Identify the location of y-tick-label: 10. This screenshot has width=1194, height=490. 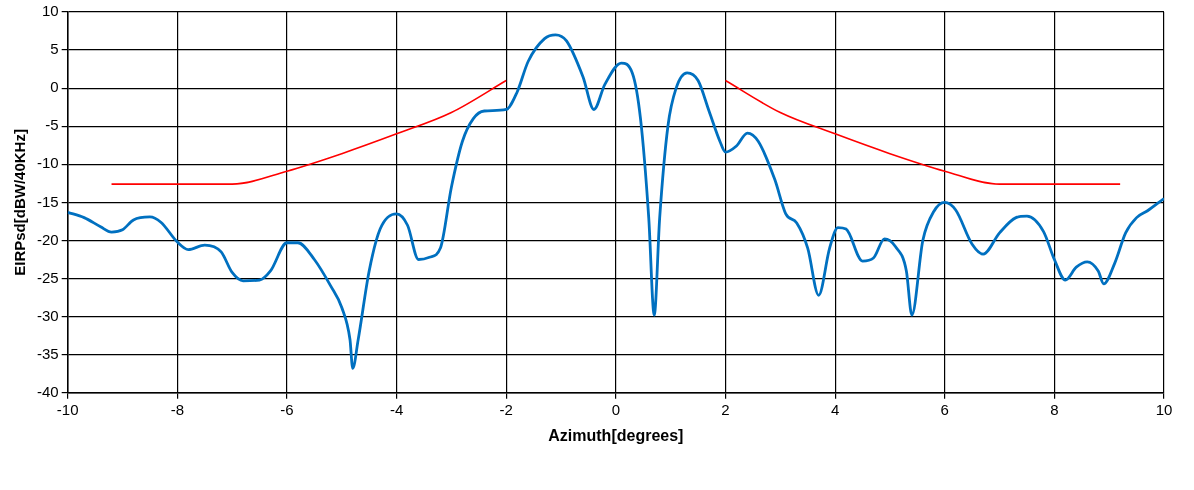
(50, 11).